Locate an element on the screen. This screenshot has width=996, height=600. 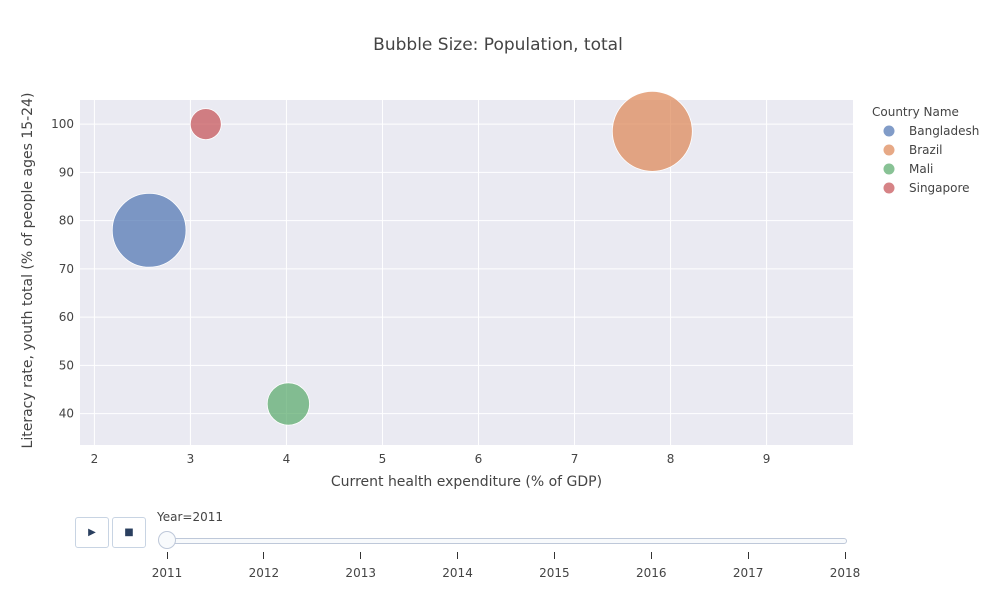
x-tick-label: 8 is located at coordinates (671, 459).